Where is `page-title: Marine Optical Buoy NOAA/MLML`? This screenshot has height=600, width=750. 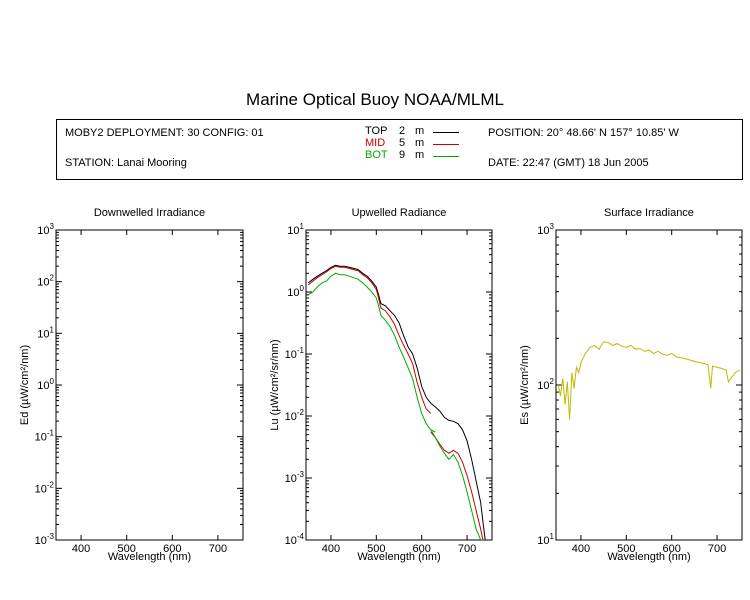 page-title: Marine Optical Buoy NOAA/MLML is located at coordinates (375, 99).